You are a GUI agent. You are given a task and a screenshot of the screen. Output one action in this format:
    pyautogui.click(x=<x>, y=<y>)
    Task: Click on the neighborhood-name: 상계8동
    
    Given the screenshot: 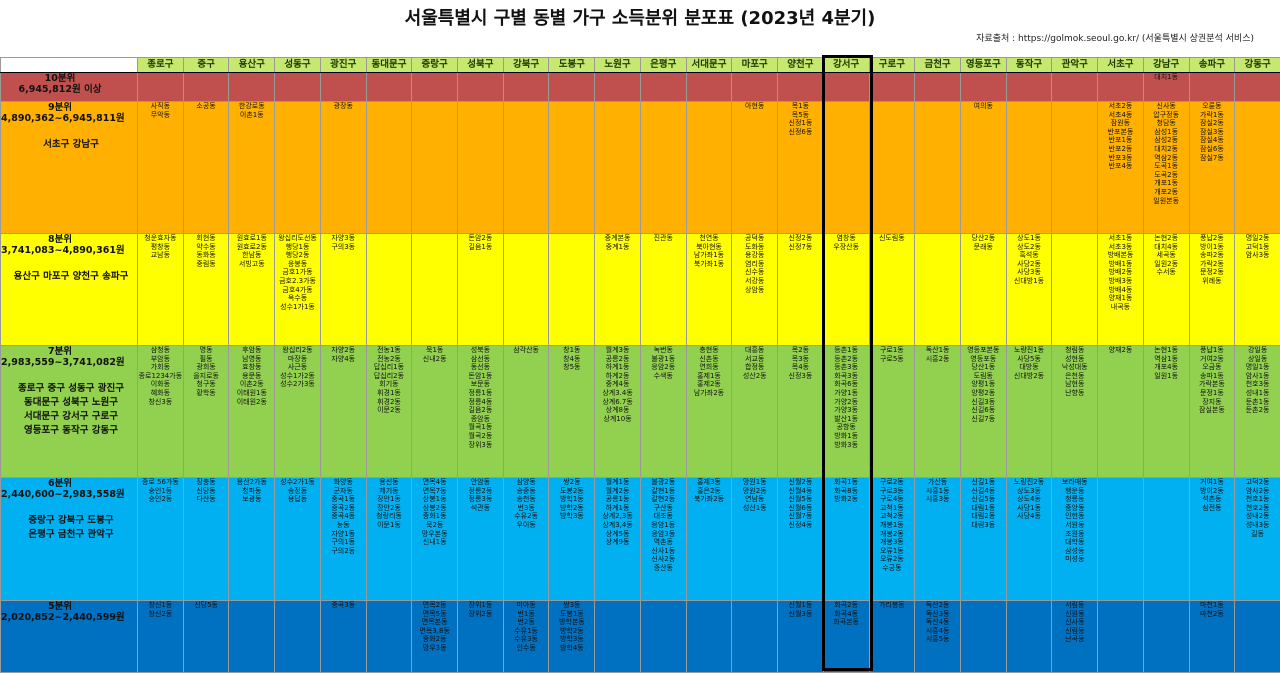 What is the action you would take?
    pyautogui.click(x=617, y=410)
    